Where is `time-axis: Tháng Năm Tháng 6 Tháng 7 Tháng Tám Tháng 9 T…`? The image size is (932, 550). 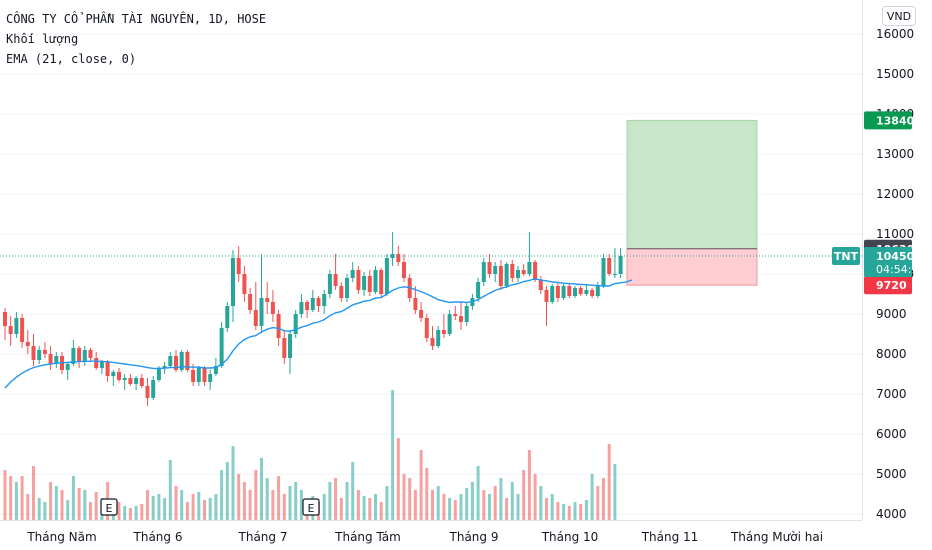
time-axis: Tháng Năm Tháng 6 Tháng 7 Tháng Tám Tháng 9 T… is located at coordinates (424, 537).